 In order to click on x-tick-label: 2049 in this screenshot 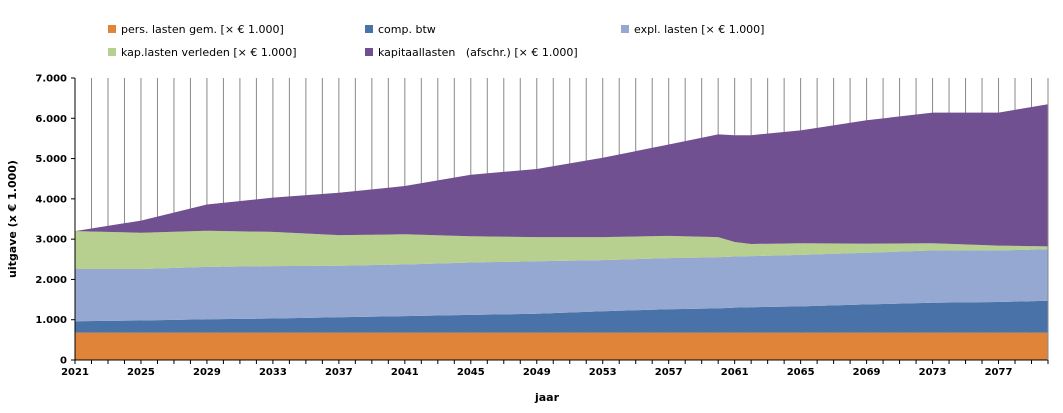, I will do `click(537, 372)`.